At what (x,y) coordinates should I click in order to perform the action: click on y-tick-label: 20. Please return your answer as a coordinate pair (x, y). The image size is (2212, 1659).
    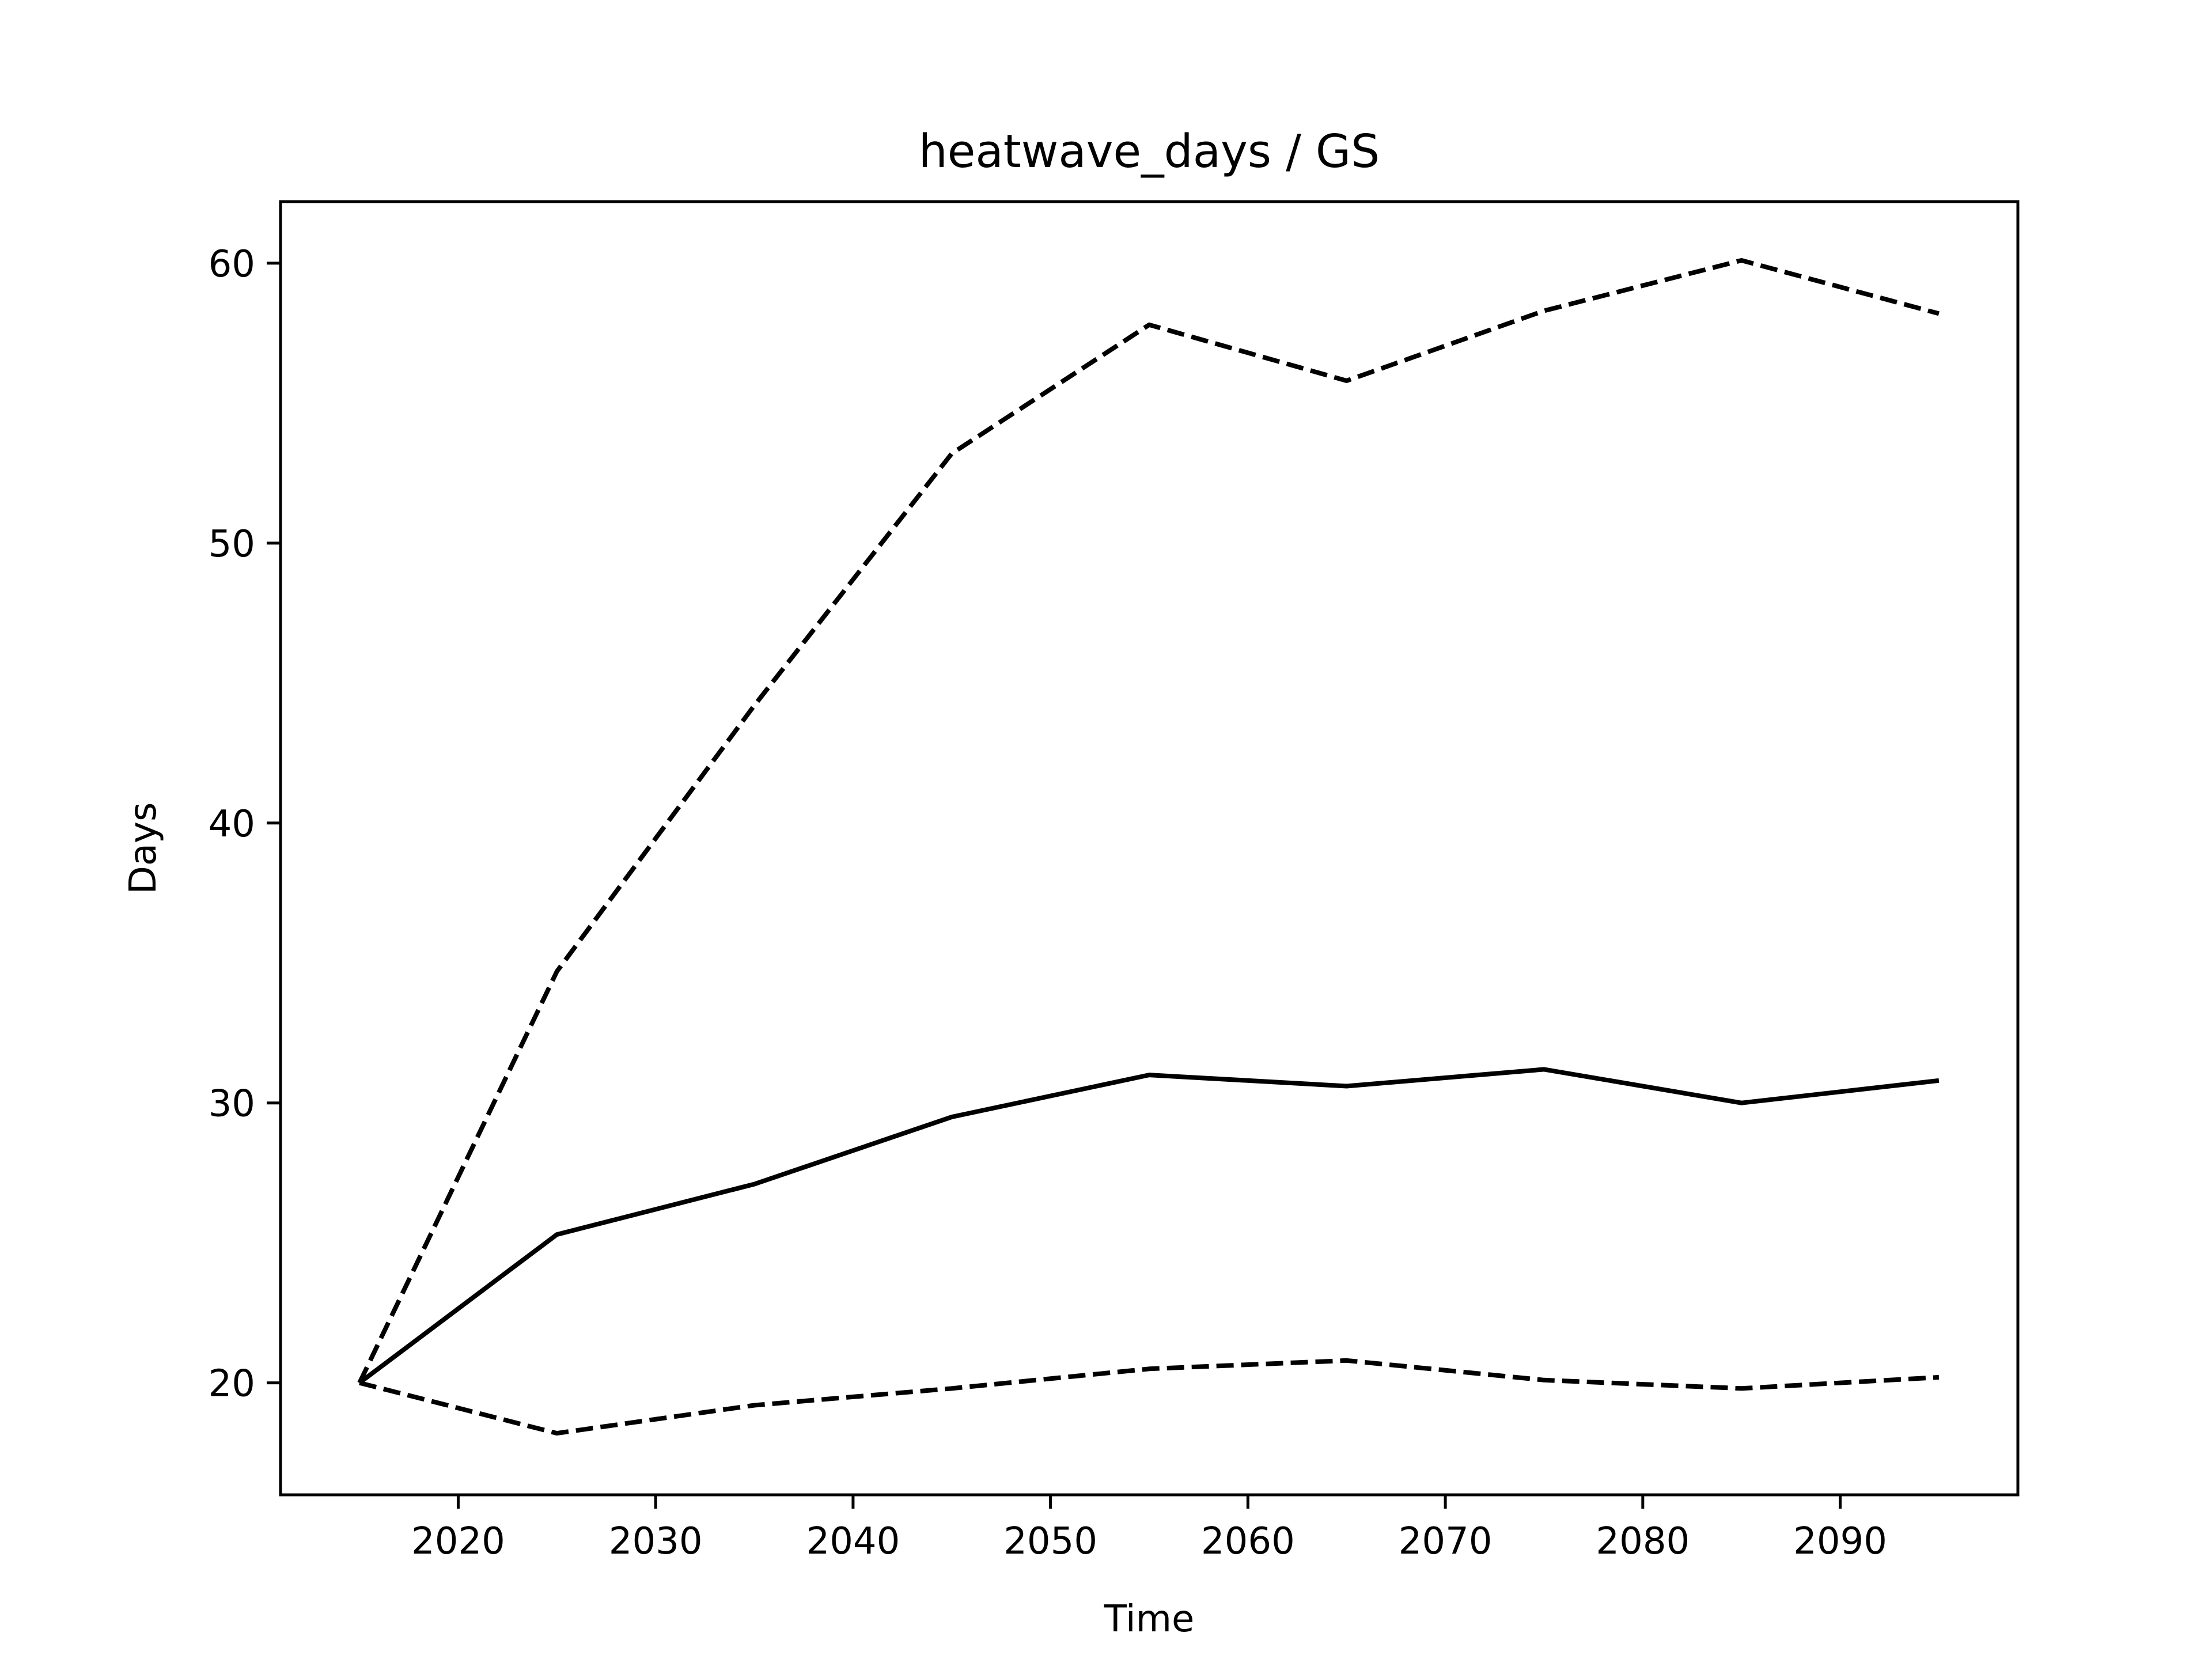
    Looking at the image, I should click on (232, 1384).